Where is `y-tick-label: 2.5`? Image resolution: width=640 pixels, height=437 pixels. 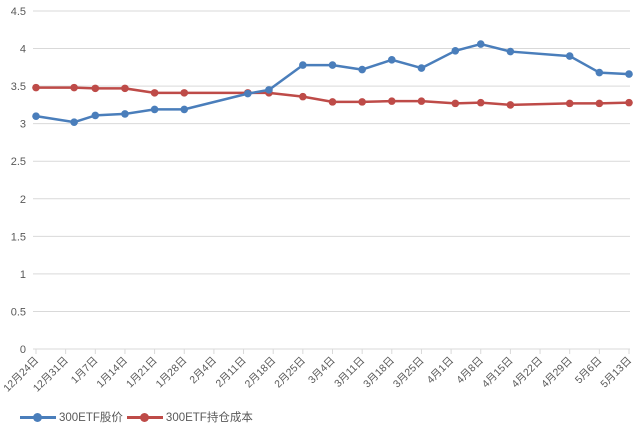
y-tick-label: 2.5 is located at coordinates (18, 162).